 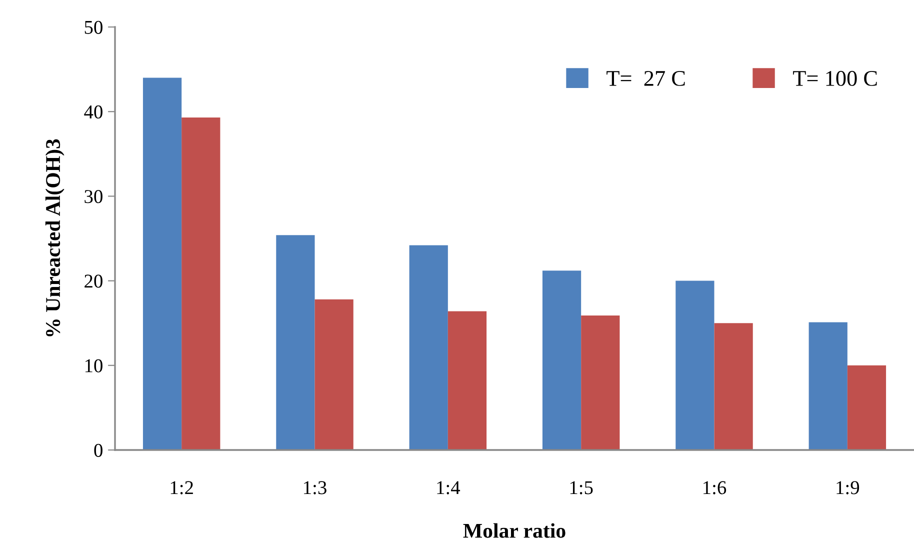 I want to click on x-tick-label: 1:3, so click(x=315, y=487).